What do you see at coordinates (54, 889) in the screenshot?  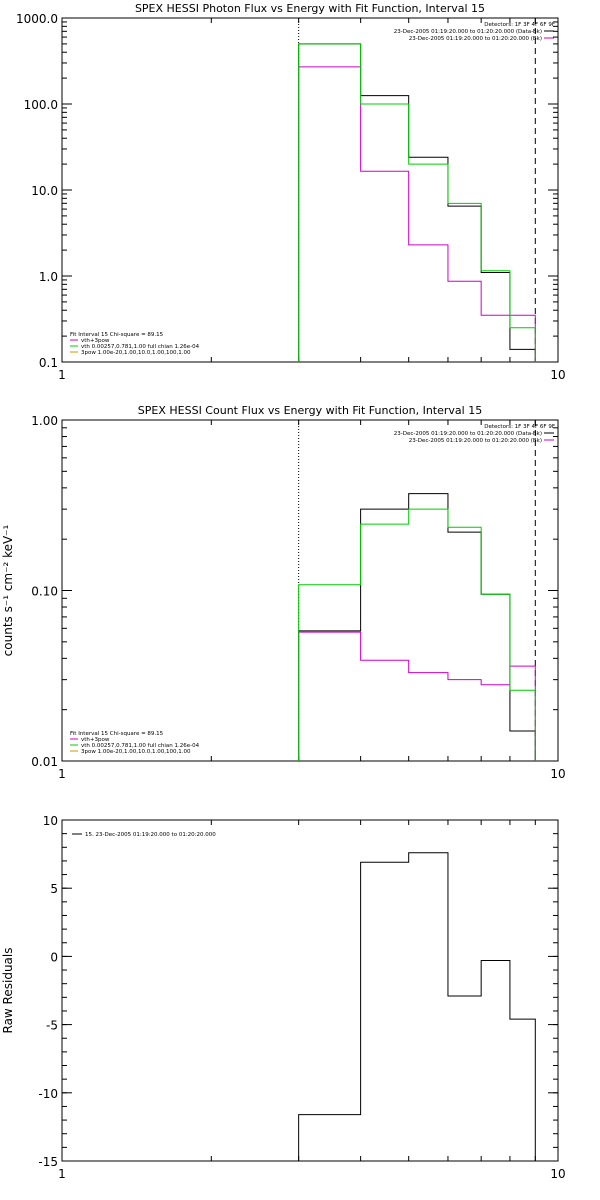 I see `y-tick-label: 5` at bounding box center [54, 889].